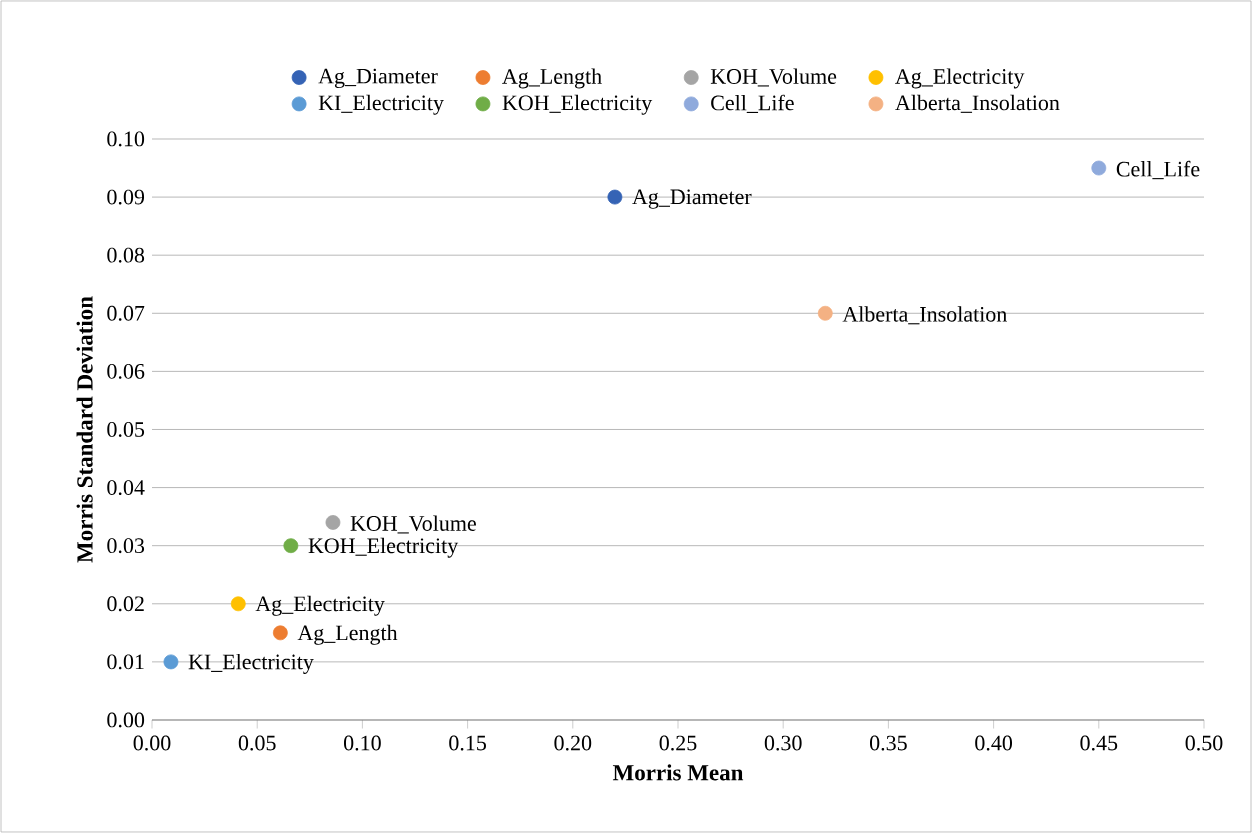  I want to click on y-tick-label: 0.09, so click(126, 197).